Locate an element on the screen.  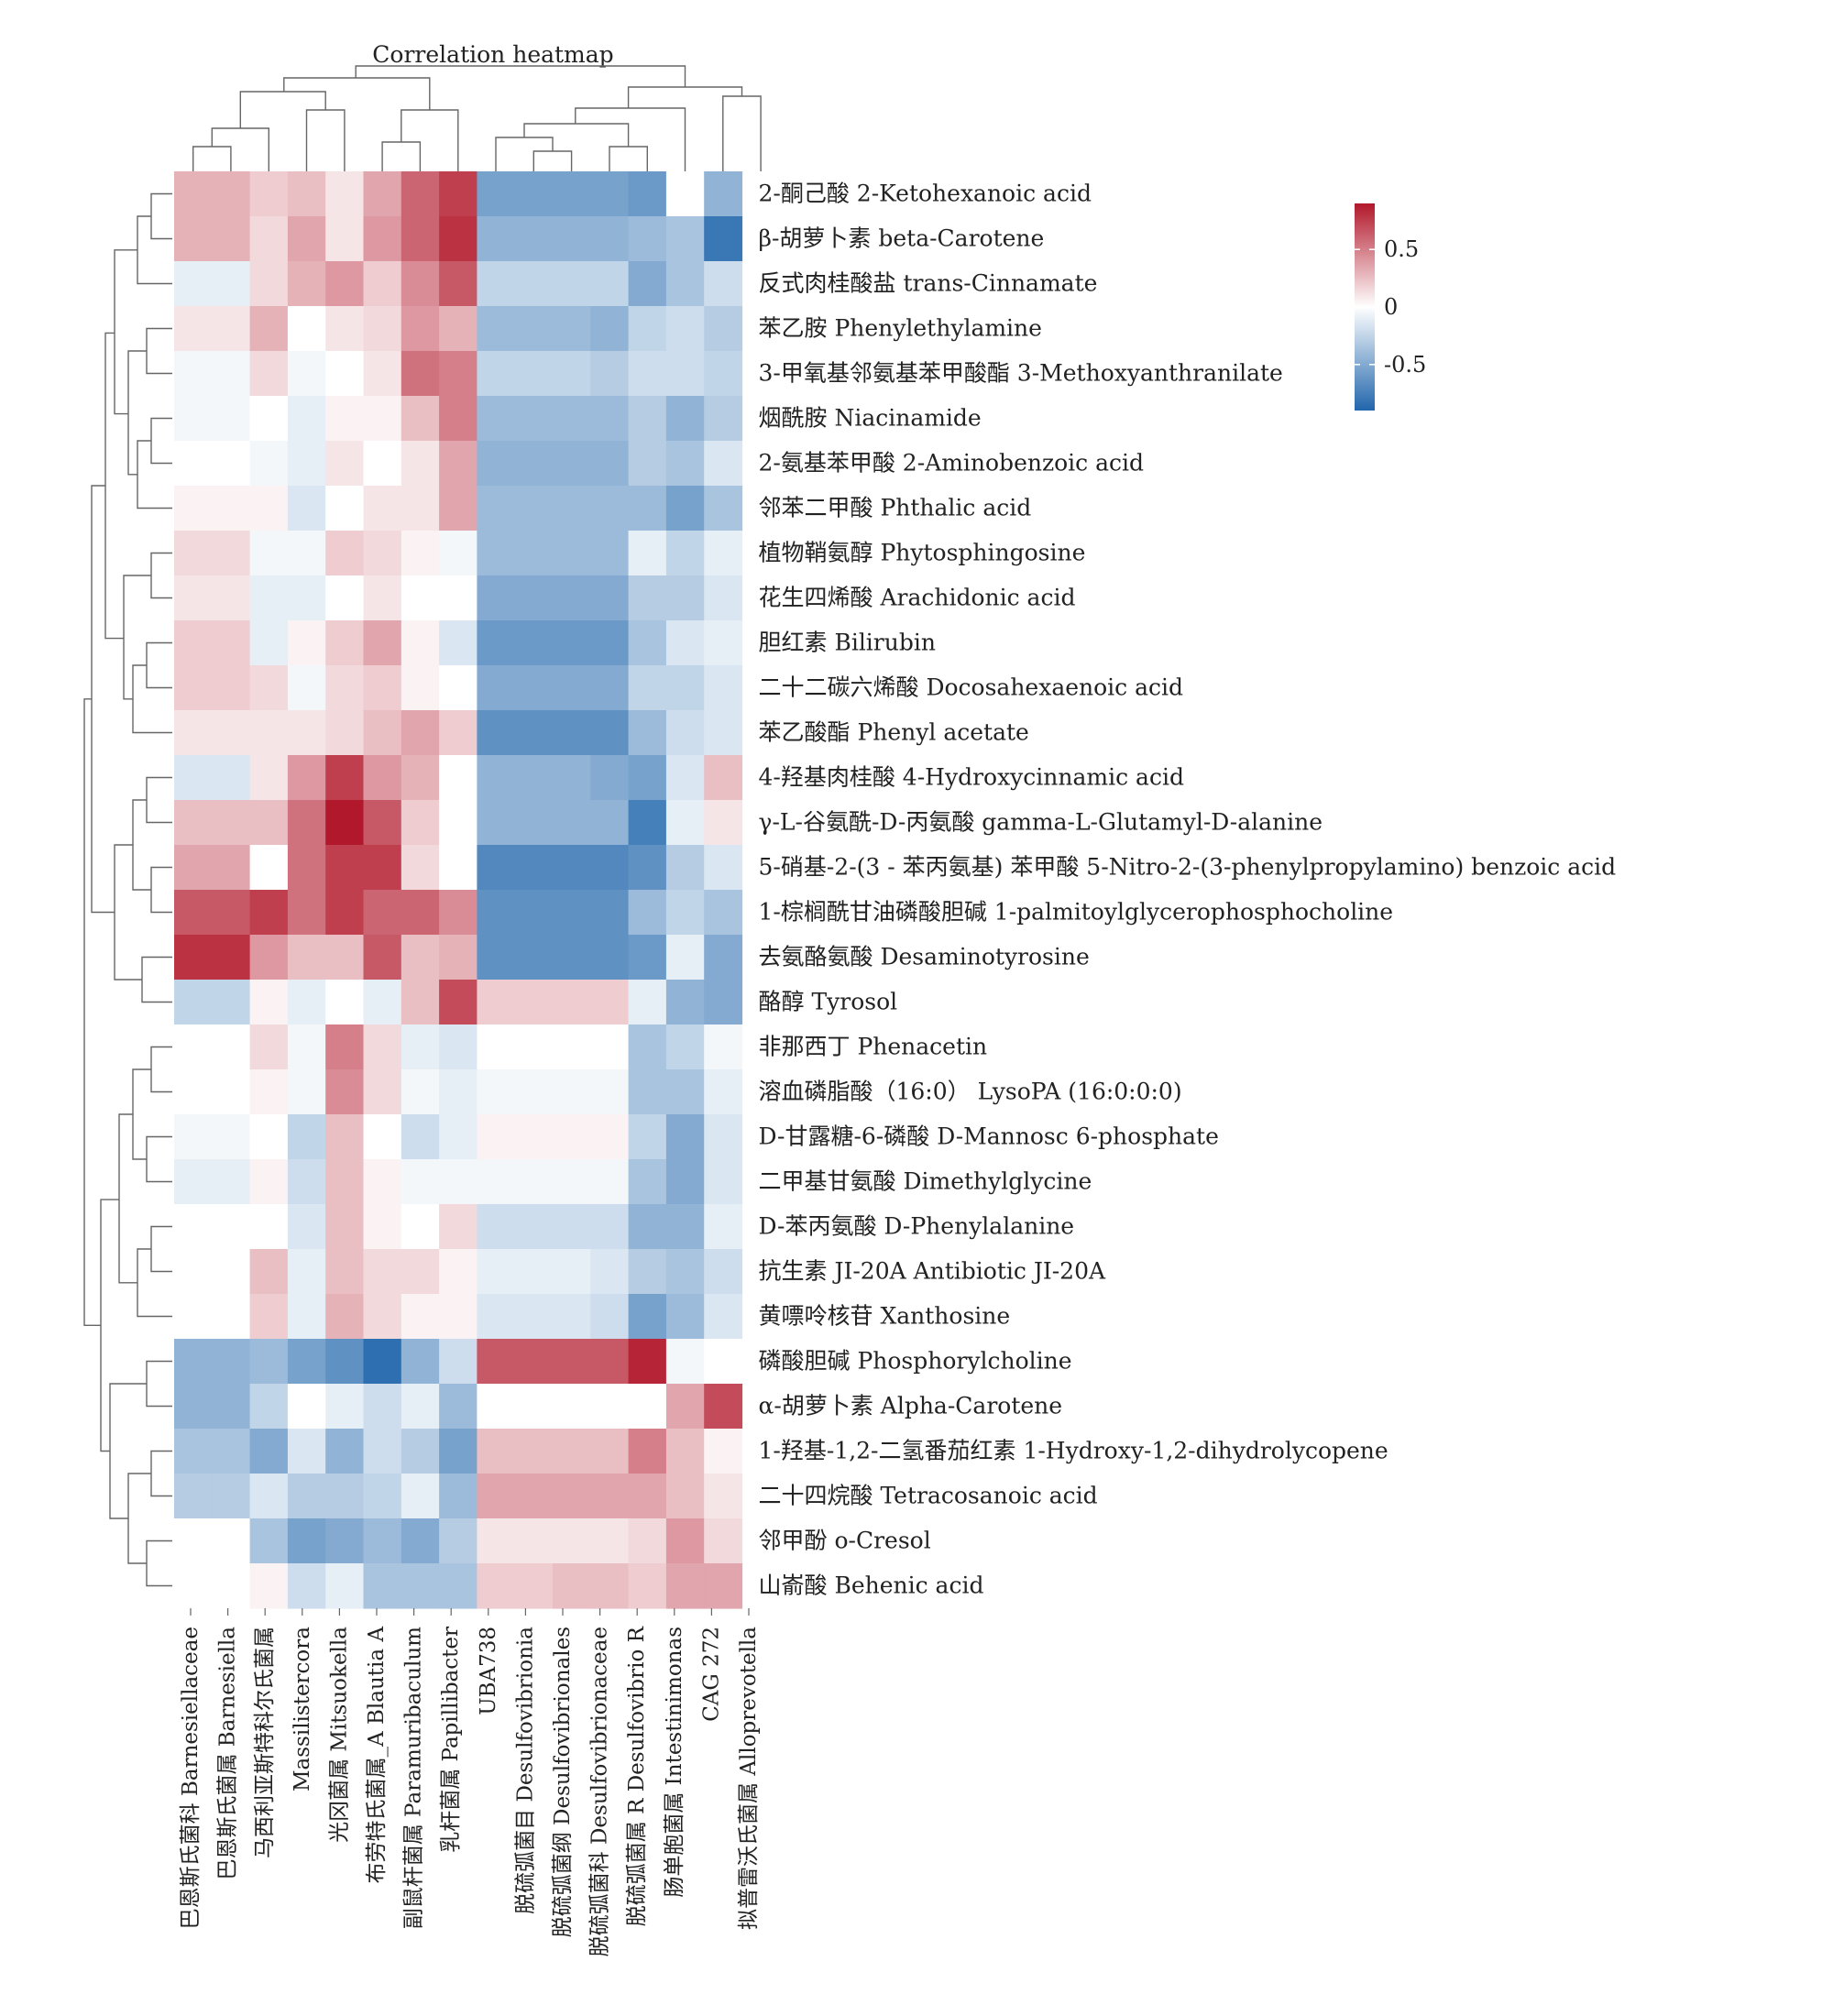
row-label: 邻苯二甲酸 Phthalic acid is located at coordinates (895, 508).